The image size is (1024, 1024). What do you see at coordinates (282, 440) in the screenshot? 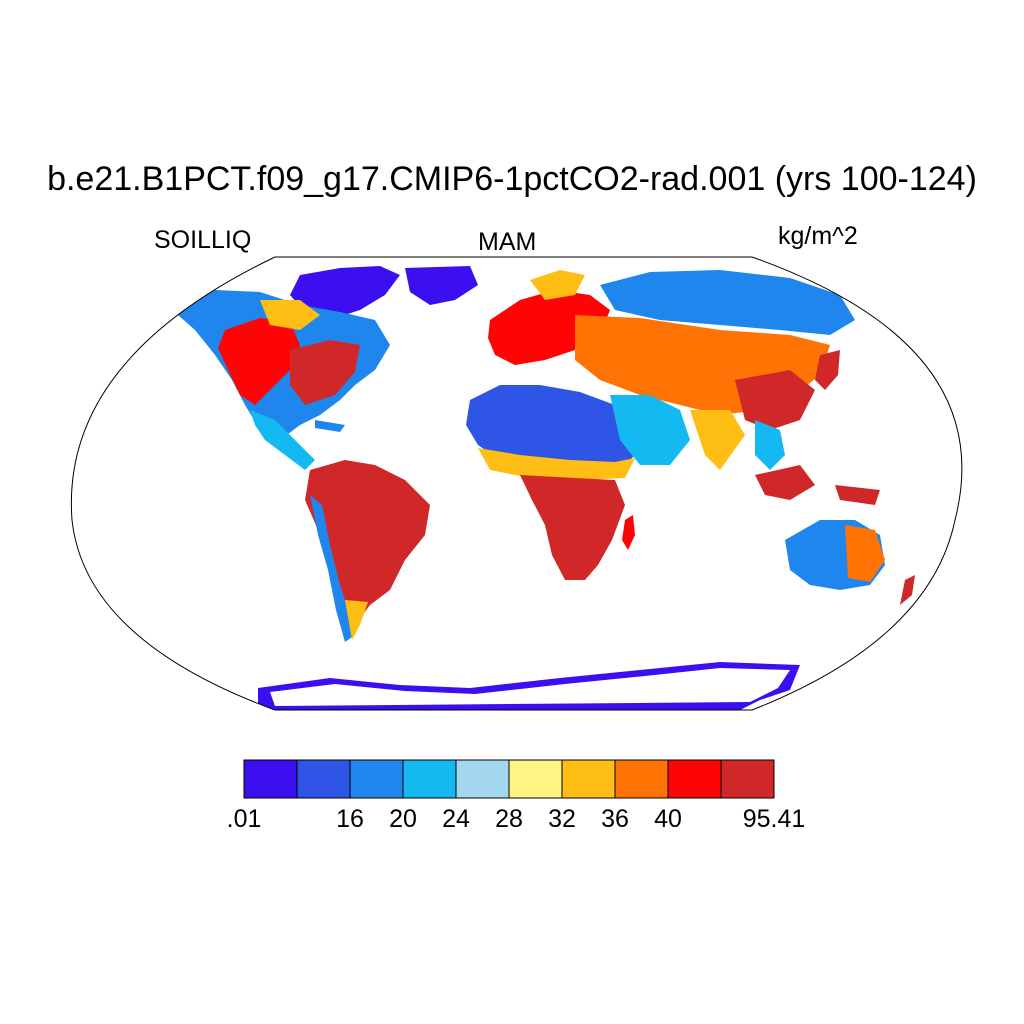
I see `central-america-region` at bounding box center [282, 440].